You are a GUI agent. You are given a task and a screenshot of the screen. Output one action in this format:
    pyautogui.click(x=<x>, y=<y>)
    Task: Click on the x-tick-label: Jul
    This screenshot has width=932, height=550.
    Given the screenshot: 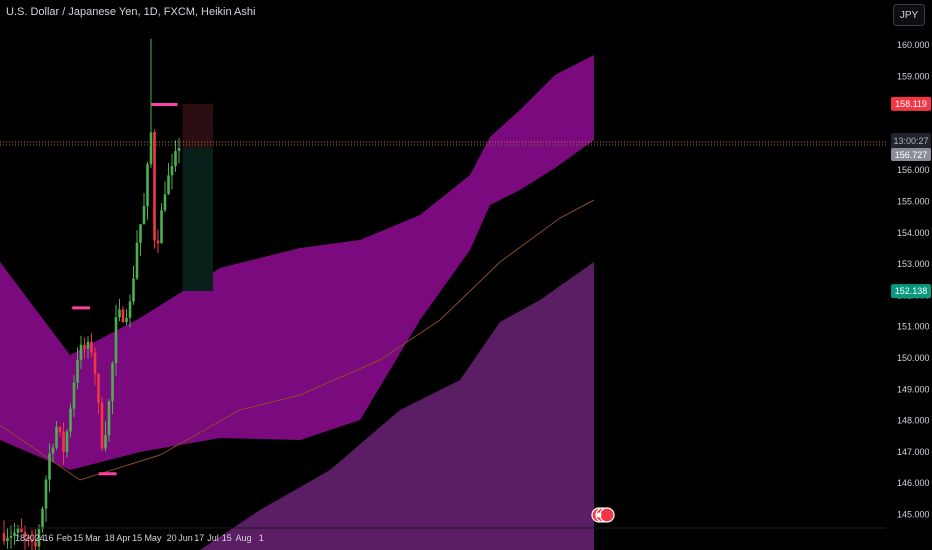 What is the action you would take?
    pyautogui.click(x=213, y=538)
    